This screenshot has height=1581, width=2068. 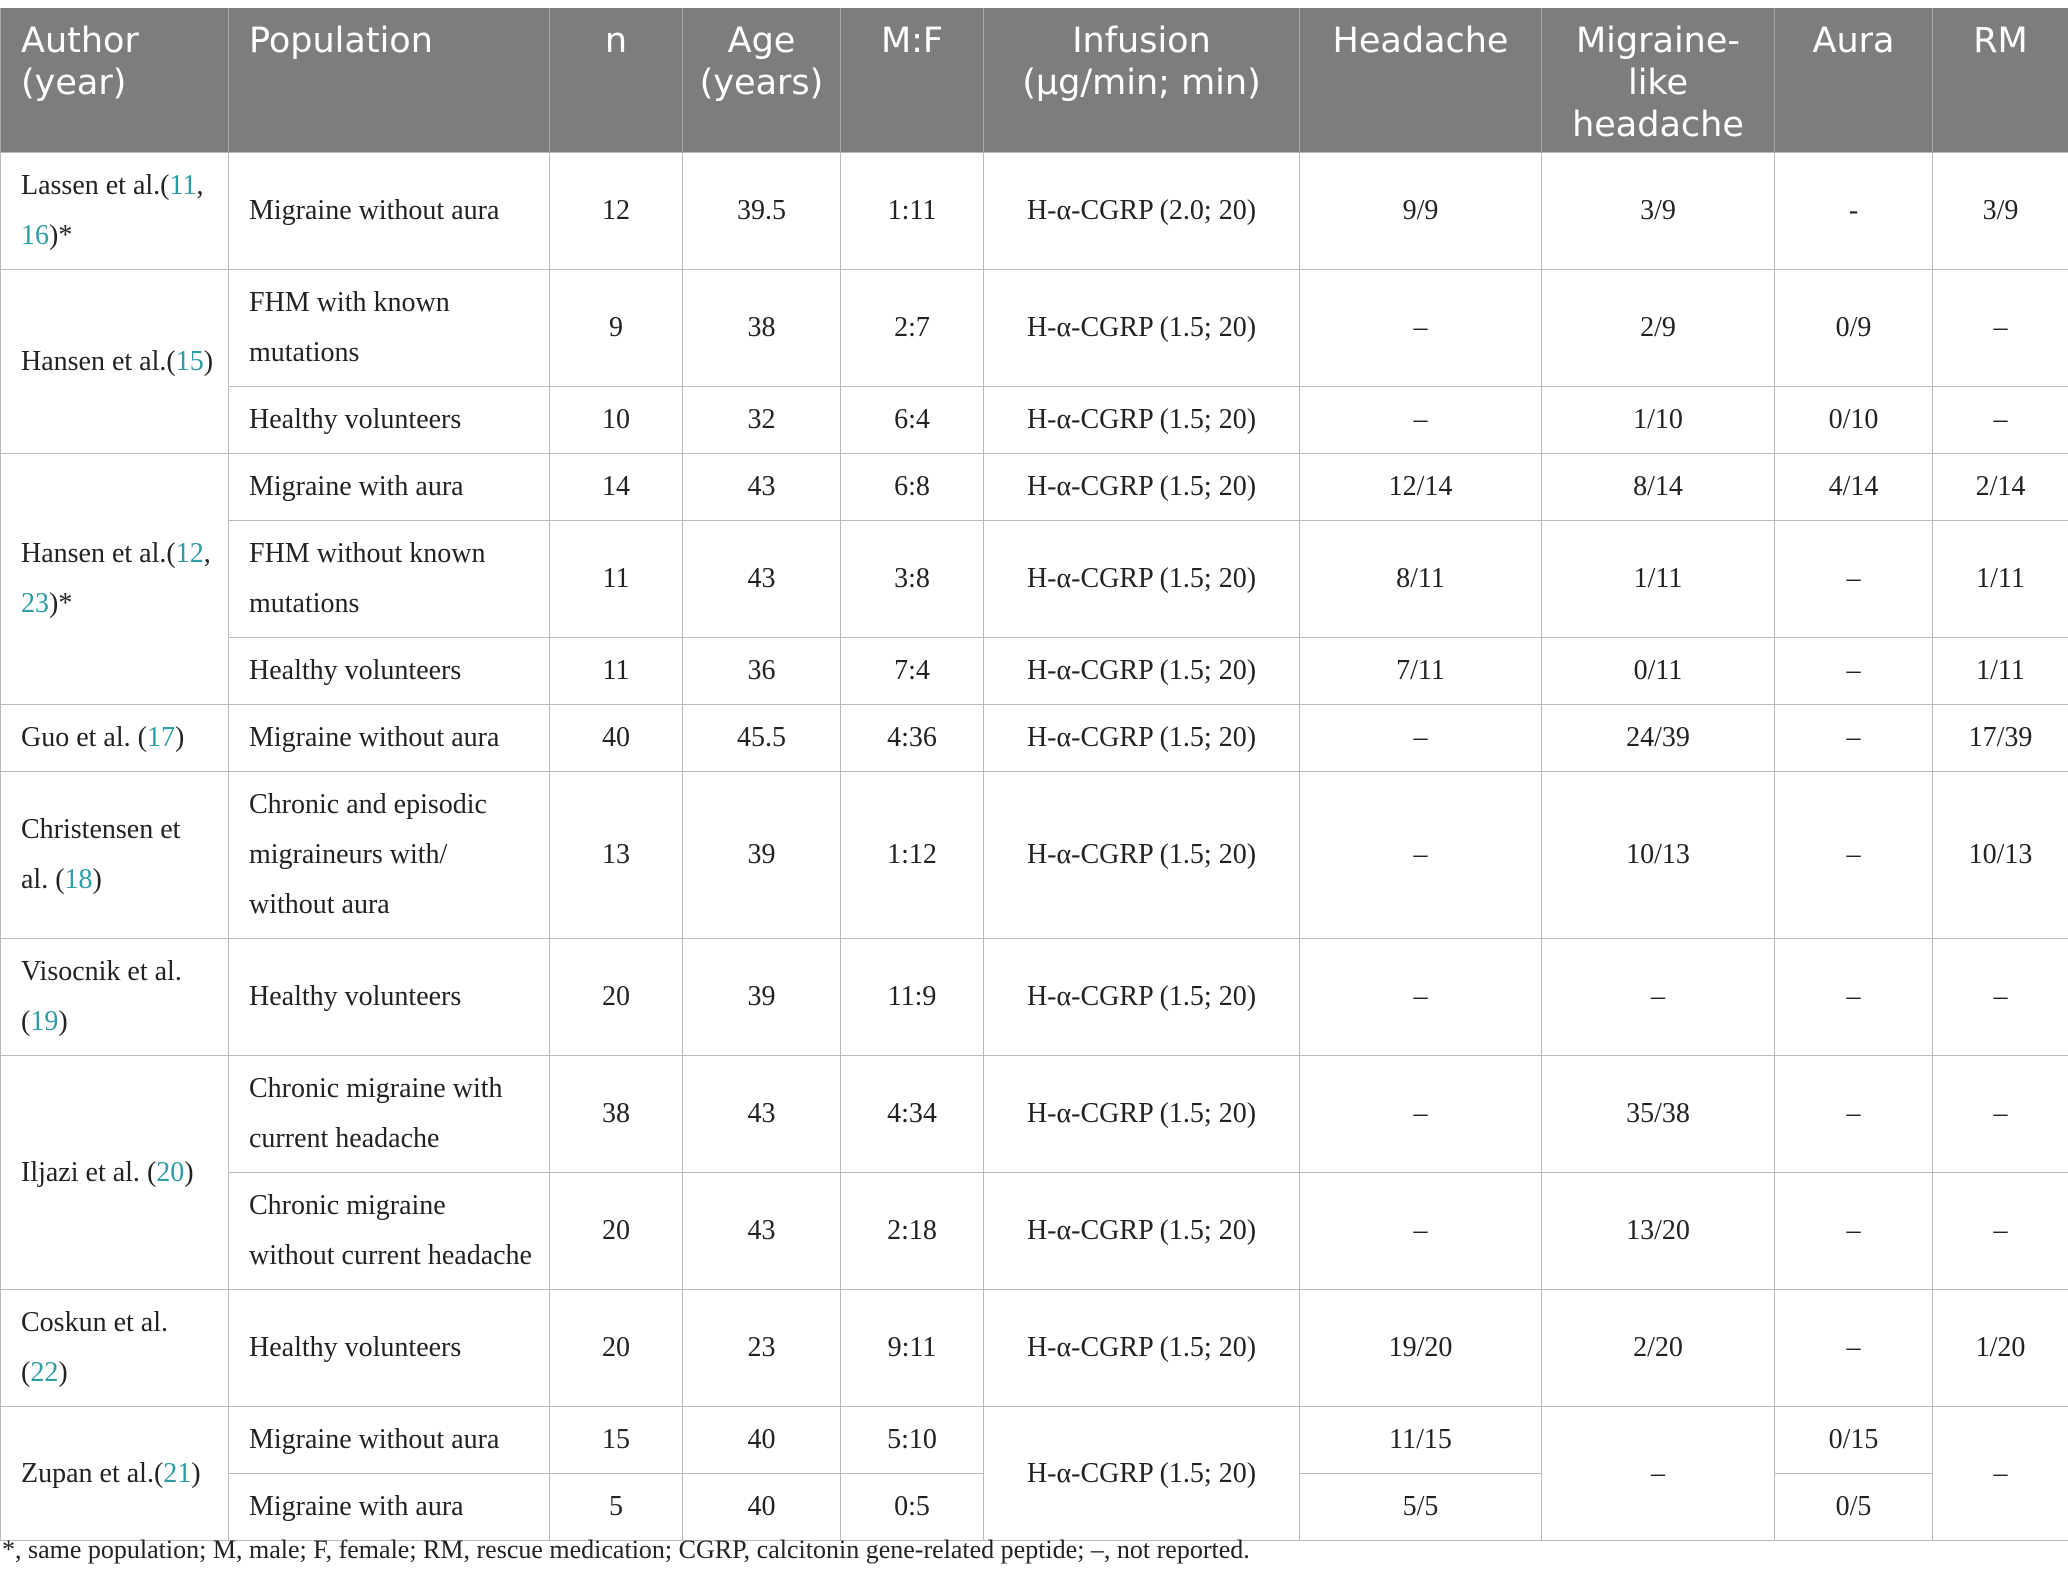 What do you see at coordinates (912, 420) in the screenshot?
I see `mf-cell: 6:4` at bounding box center [912, 420].